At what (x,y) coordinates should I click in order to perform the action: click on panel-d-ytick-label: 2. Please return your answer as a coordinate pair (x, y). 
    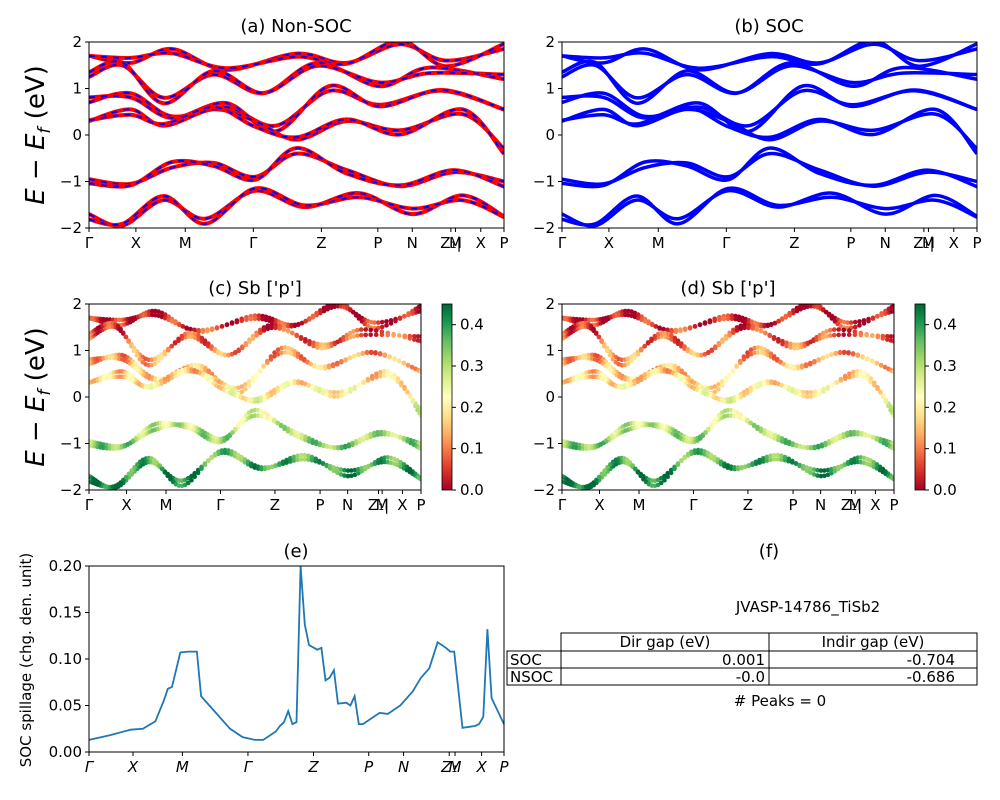
    Looking at the image, I should click on (550, 304).